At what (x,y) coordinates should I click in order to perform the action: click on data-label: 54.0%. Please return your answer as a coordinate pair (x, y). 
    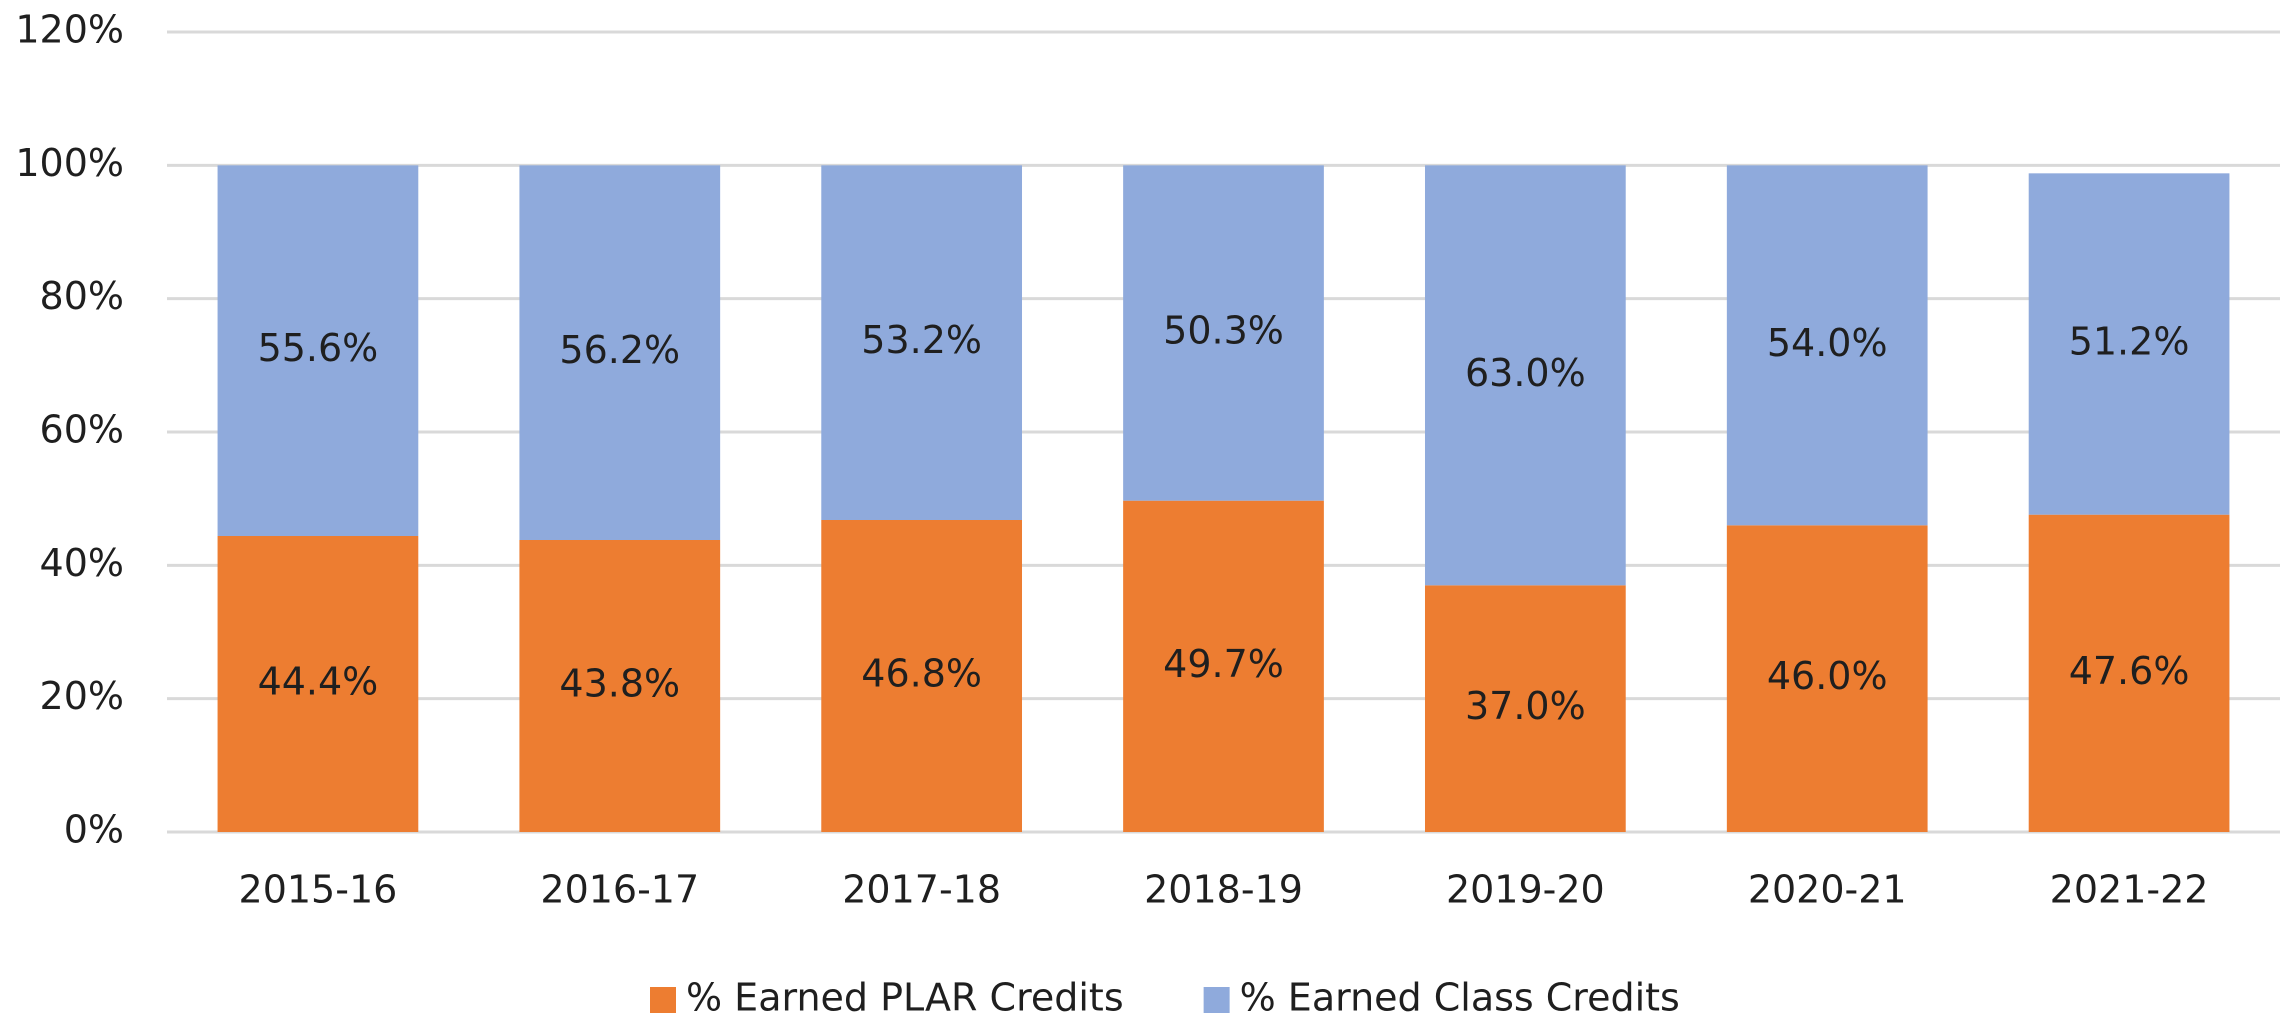
    Looking at the image, I should click on (1827, 343).